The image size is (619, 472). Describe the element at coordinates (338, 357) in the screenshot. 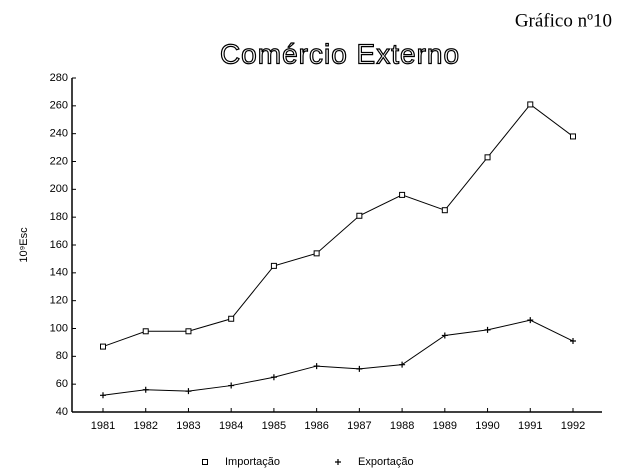

I see `line` at that location.